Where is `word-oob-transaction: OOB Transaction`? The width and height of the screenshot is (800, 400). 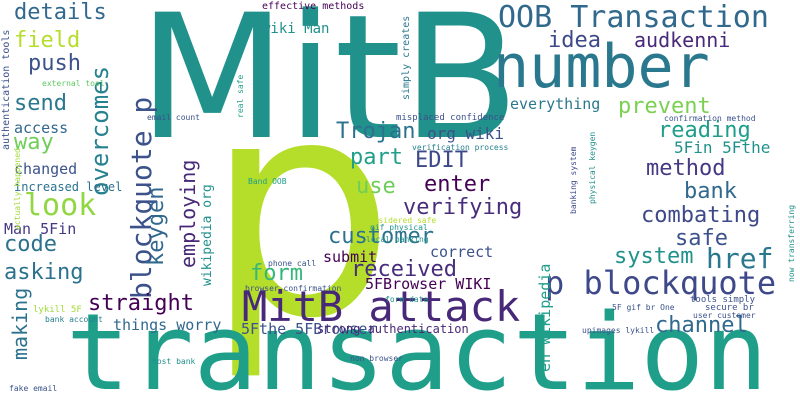 word-oob-transaction: OOB Transaction is located at coordinates (633, 17).